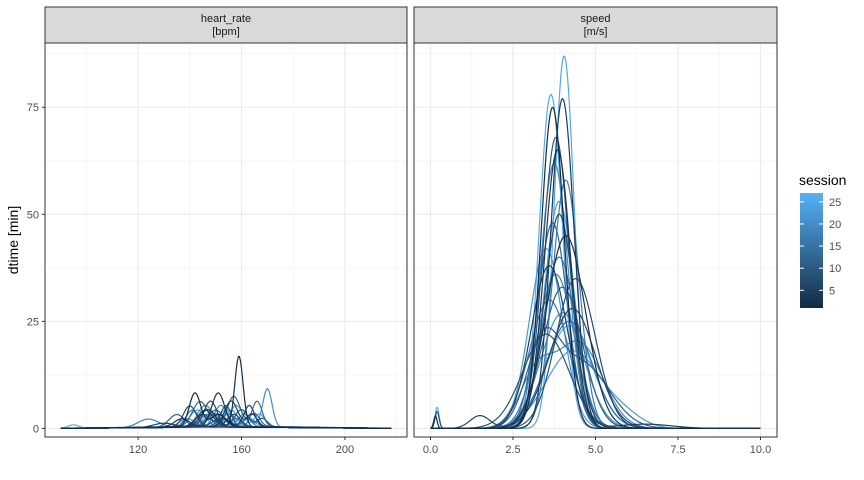 This screenshot has height=480, width=864. I want to click on strip-unit-heart-rate: [bpm], so click(226, 32).